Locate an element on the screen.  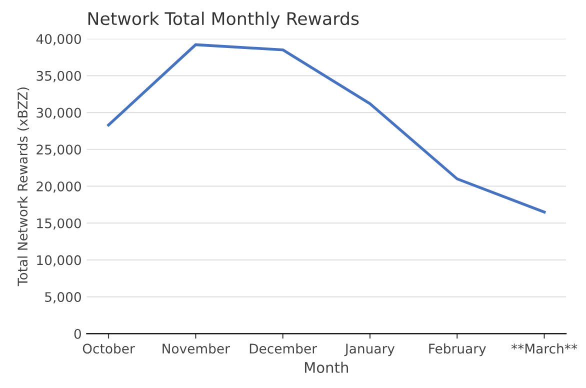
y-tick-label: 35,000 is located at coordinates (58, 76).